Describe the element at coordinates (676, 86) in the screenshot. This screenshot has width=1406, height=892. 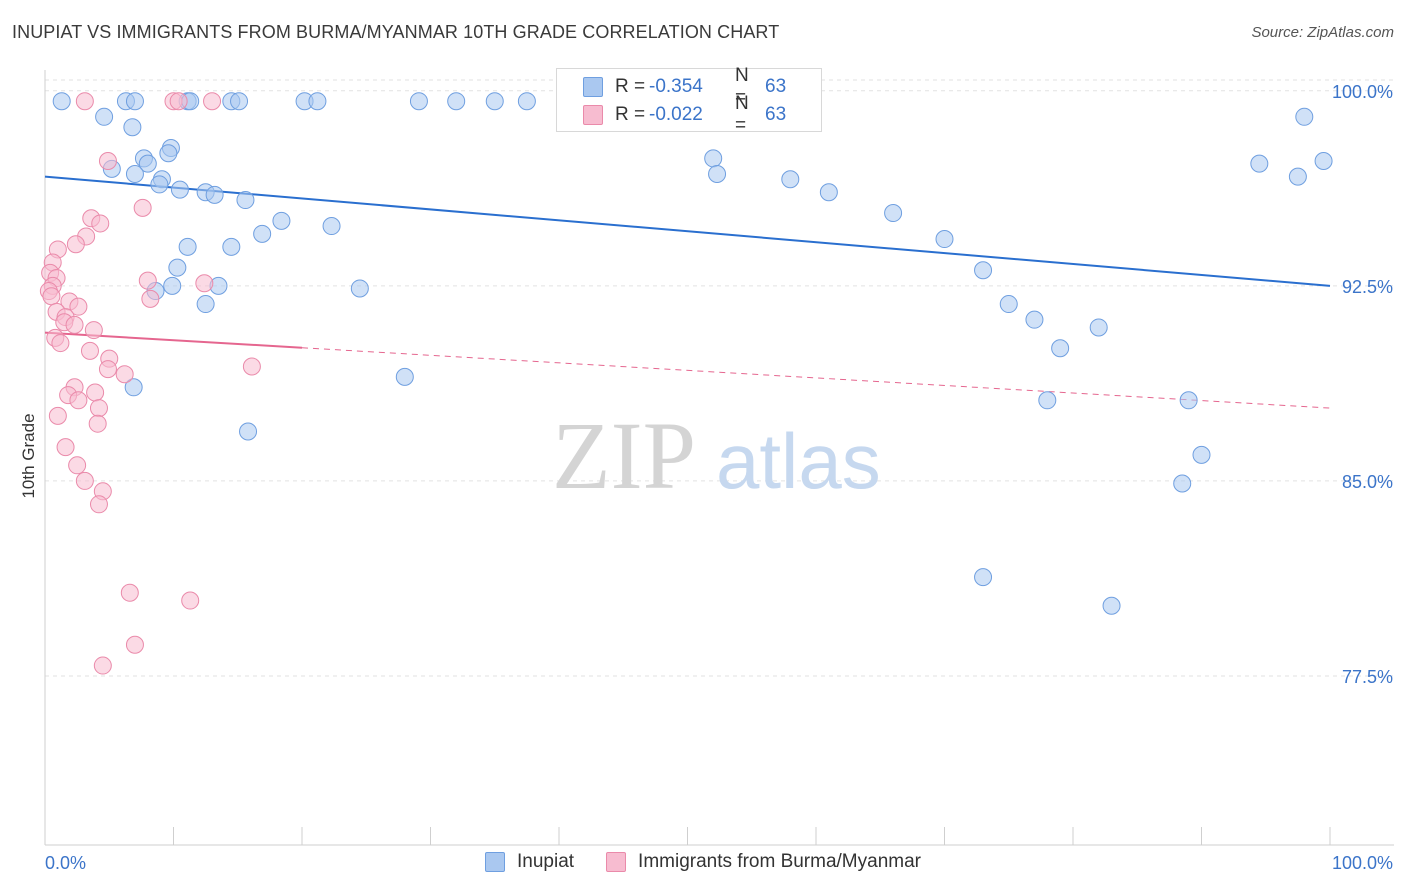
I see `legend-r-value: -0.354` at that location.